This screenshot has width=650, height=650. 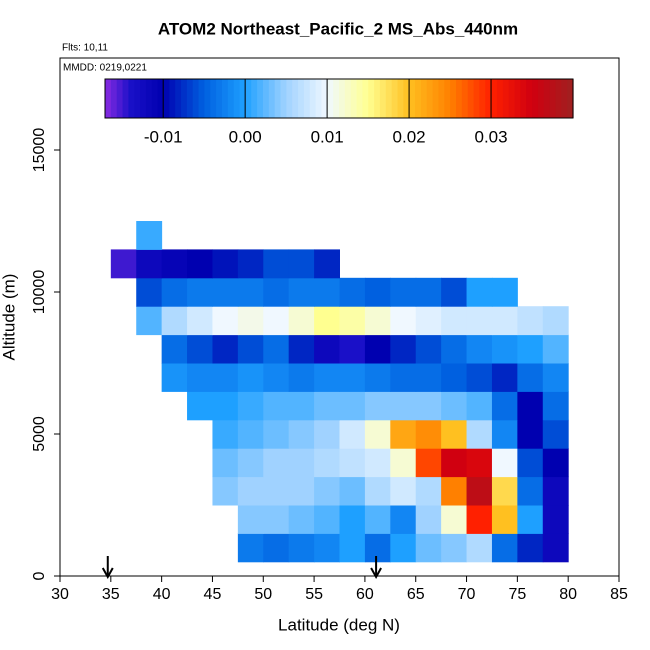 What do you see at coordinates (9, 317) in the screenshot?
I see `y-axis-label: Altitude (m)` at bounding box center [9, 317].